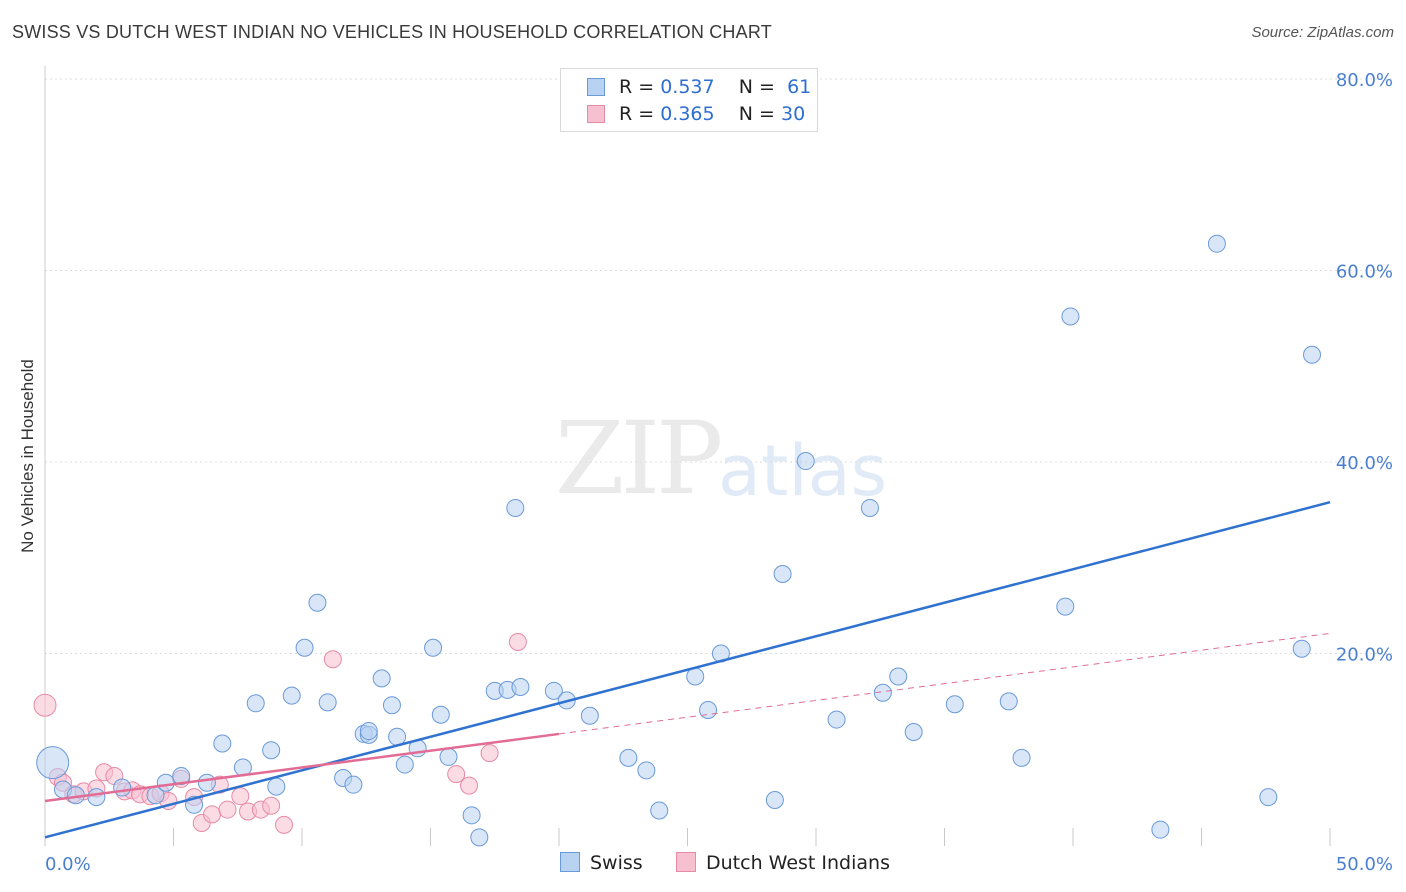 The height and width of the screenshot is (892, 1406). Describe the element at coordinates (687, 114) in the screenshot. I see `legend-r-value: 0.365` at that location.